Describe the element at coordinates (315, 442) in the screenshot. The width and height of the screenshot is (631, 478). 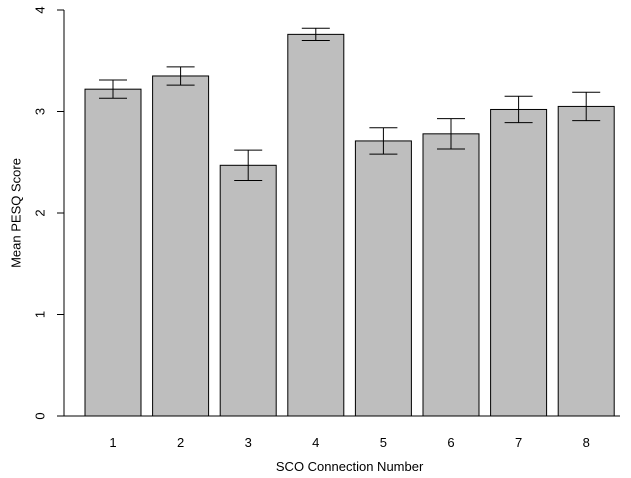
I see `x-tick-label-4: 4` at that location.